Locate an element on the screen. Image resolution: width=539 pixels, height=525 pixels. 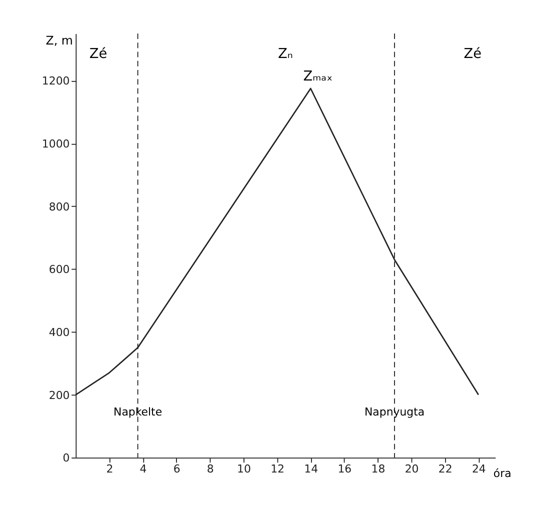
x-tick-label: 8 is located at coordinates (210, 469).